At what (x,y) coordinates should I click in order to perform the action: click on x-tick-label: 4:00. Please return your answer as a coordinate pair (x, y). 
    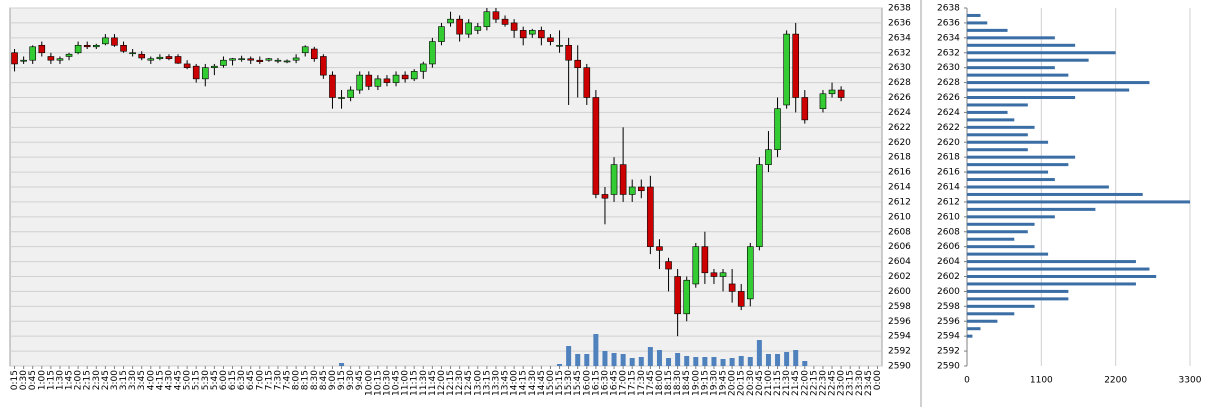
    Looking at the image, I should click on (151, 380).